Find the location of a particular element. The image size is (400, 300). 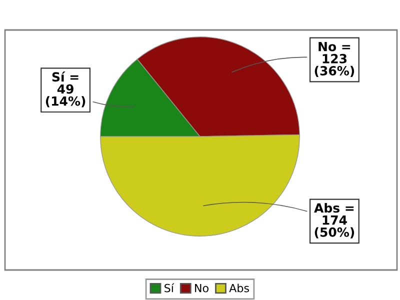

legend-label: No is located at coordinates (201, 288).